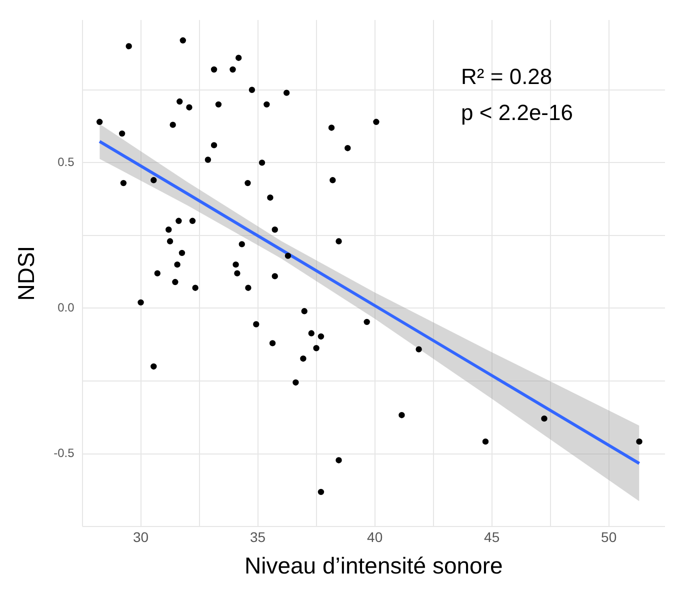 The width and height of the screenshot is (675, 590). I want to click on x-tick-label: 45, so click(492, 536).